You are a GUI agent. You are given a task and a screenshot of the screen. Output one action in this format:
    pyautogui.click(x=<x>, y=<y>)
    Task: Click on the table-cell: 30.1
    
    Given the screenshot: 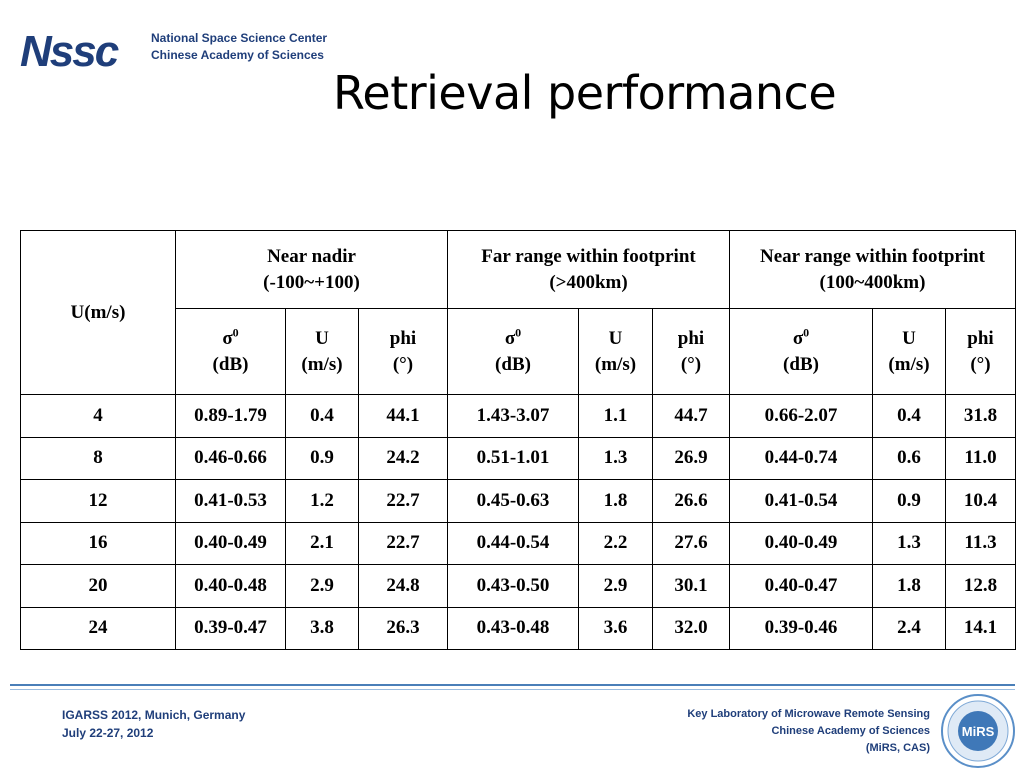 What is the action you would take?
    pyautogui.click(x=691, y=586)
    